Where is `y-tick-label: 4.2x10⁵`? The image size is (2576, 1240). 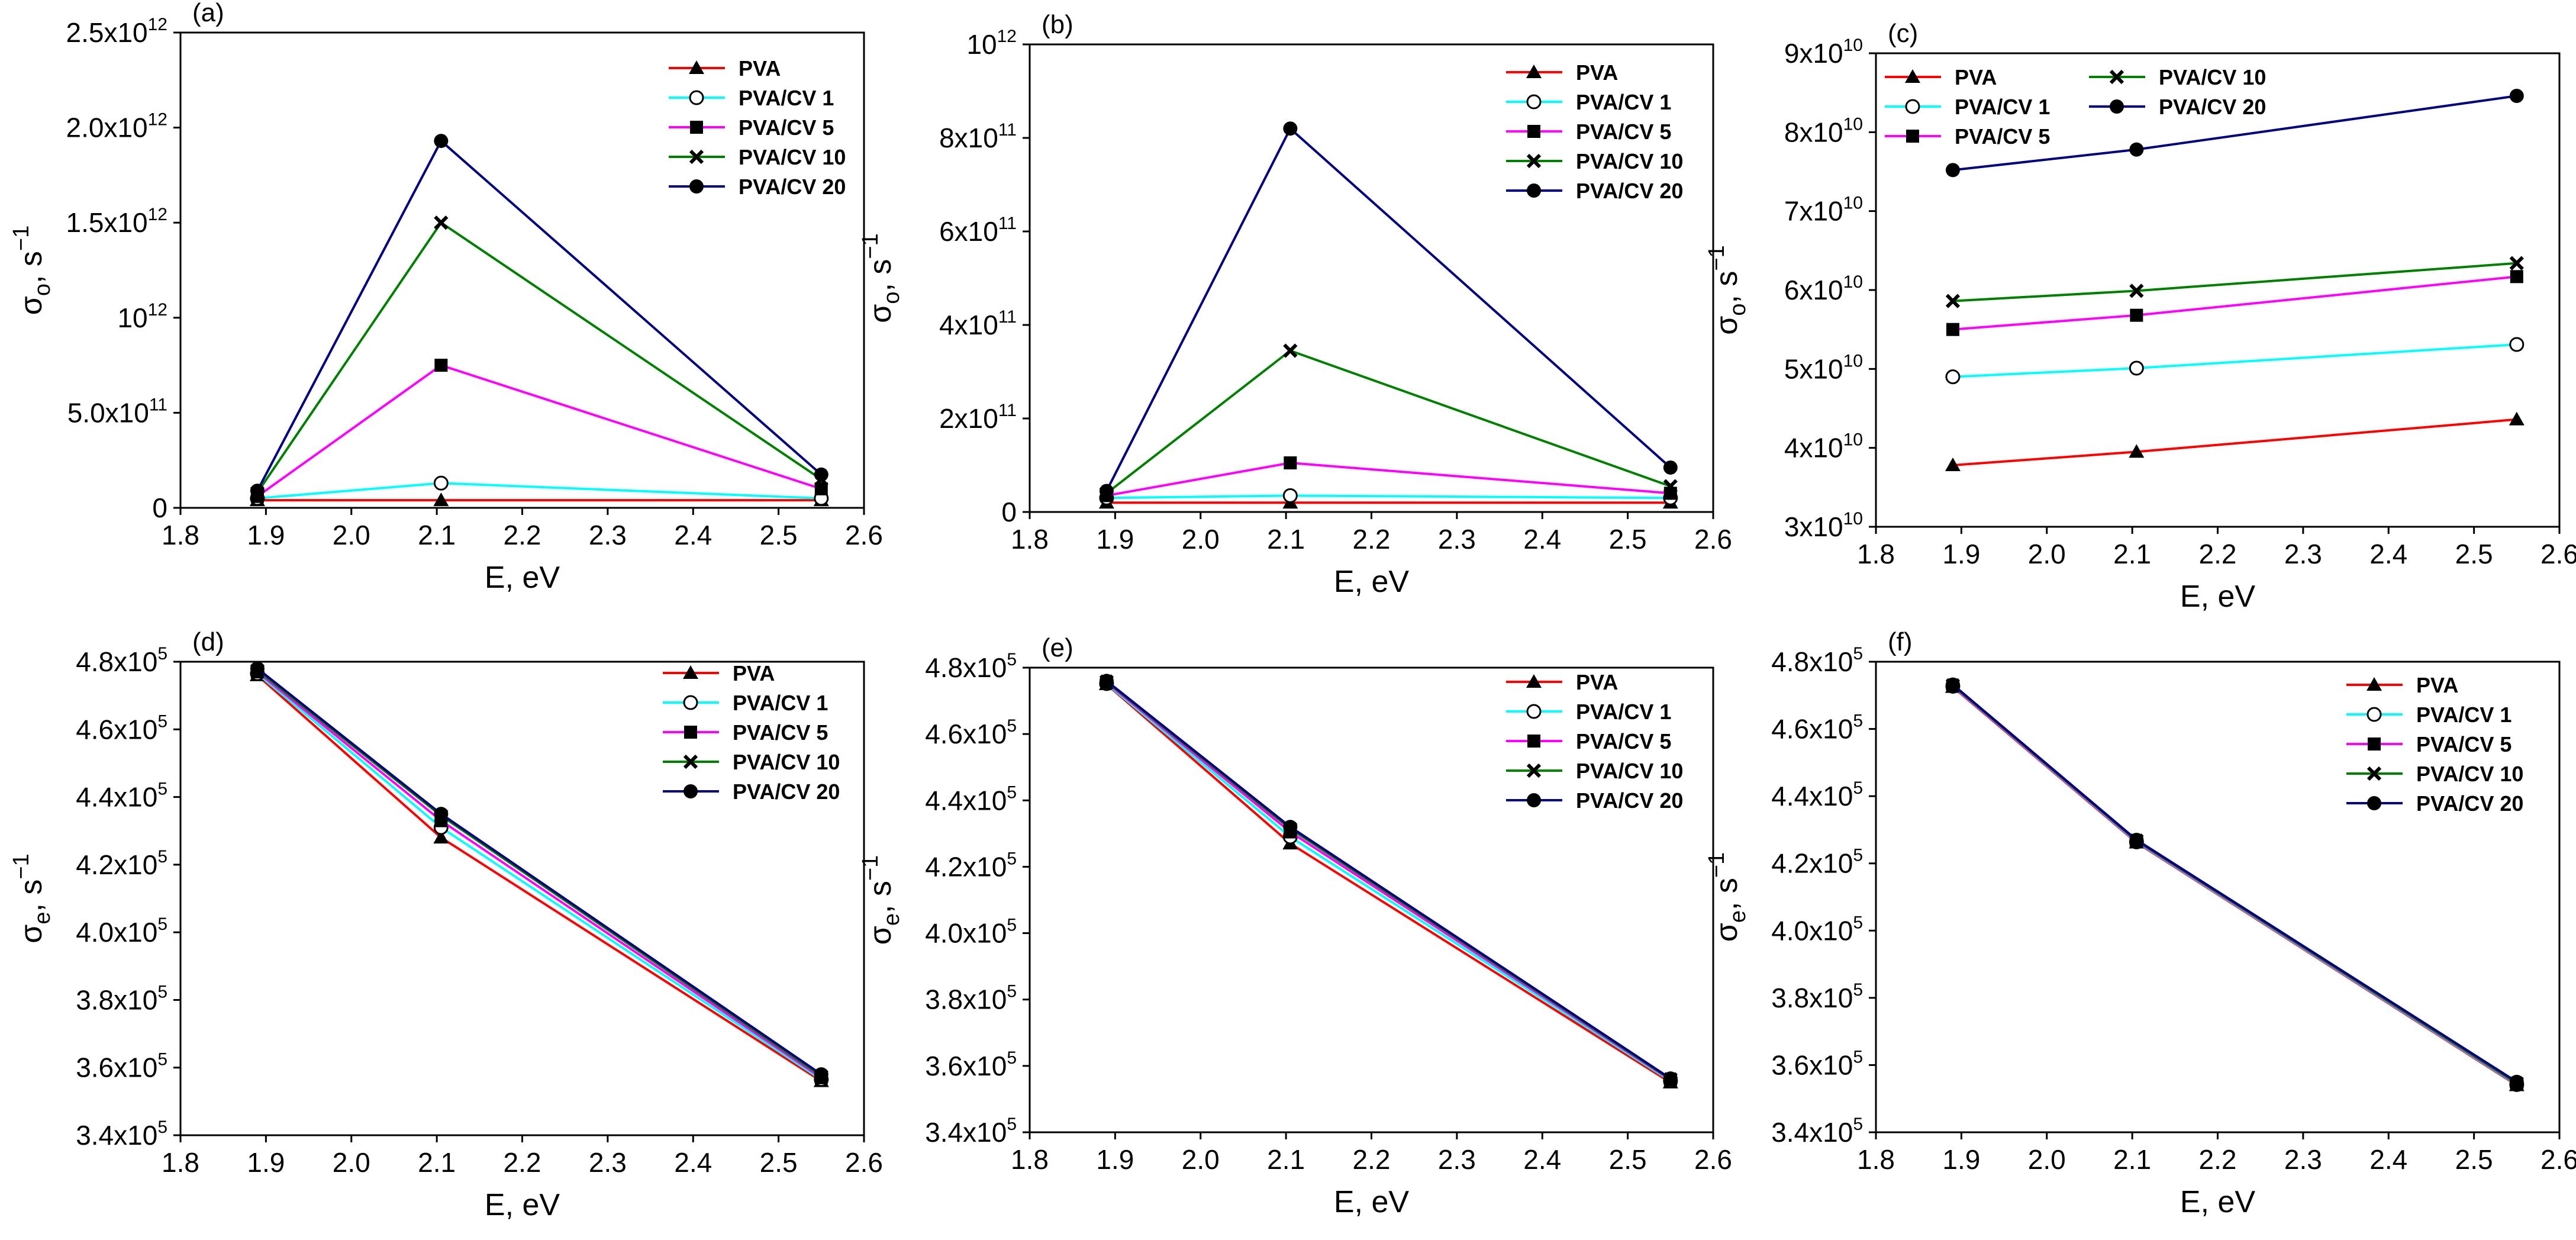
y-tick-label: 4.2x10⁵ is located at coordinates (971, 865).